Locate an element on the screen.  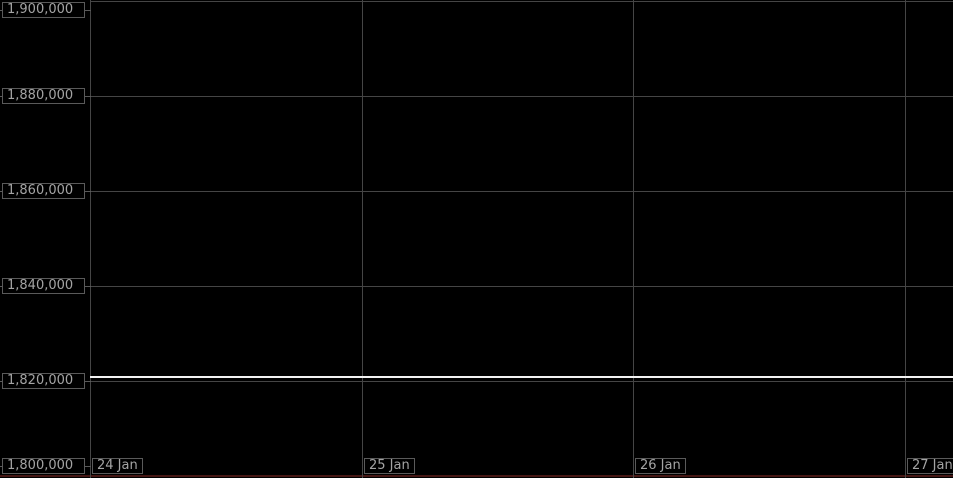
y-axis-label: 1,820,000 is located at coordinates (43, 381).